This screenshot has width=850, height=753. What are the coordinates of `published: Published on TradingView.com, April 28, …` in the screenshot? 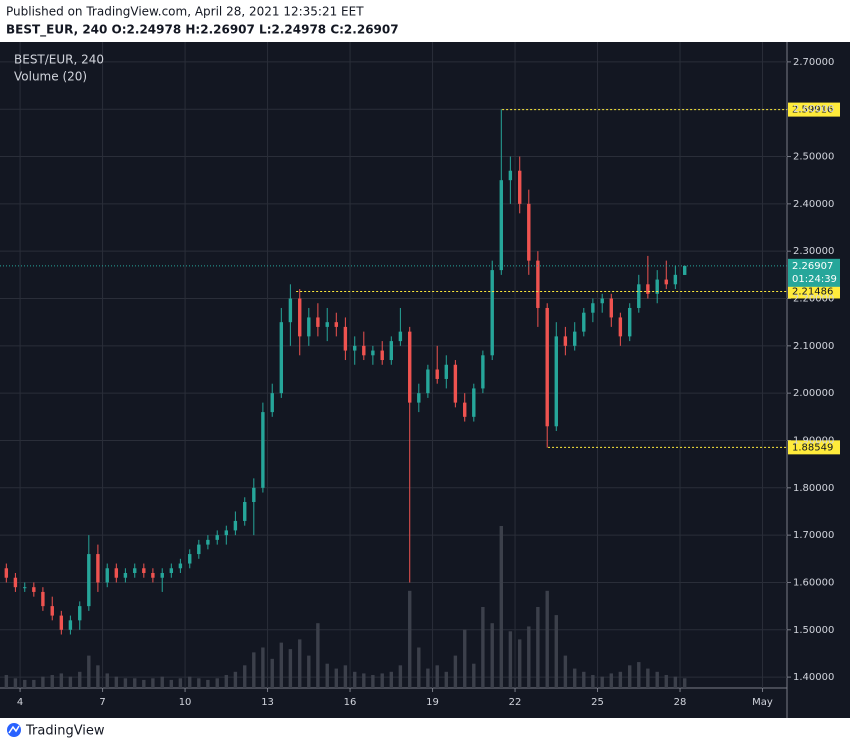 It's located at (185, 12).